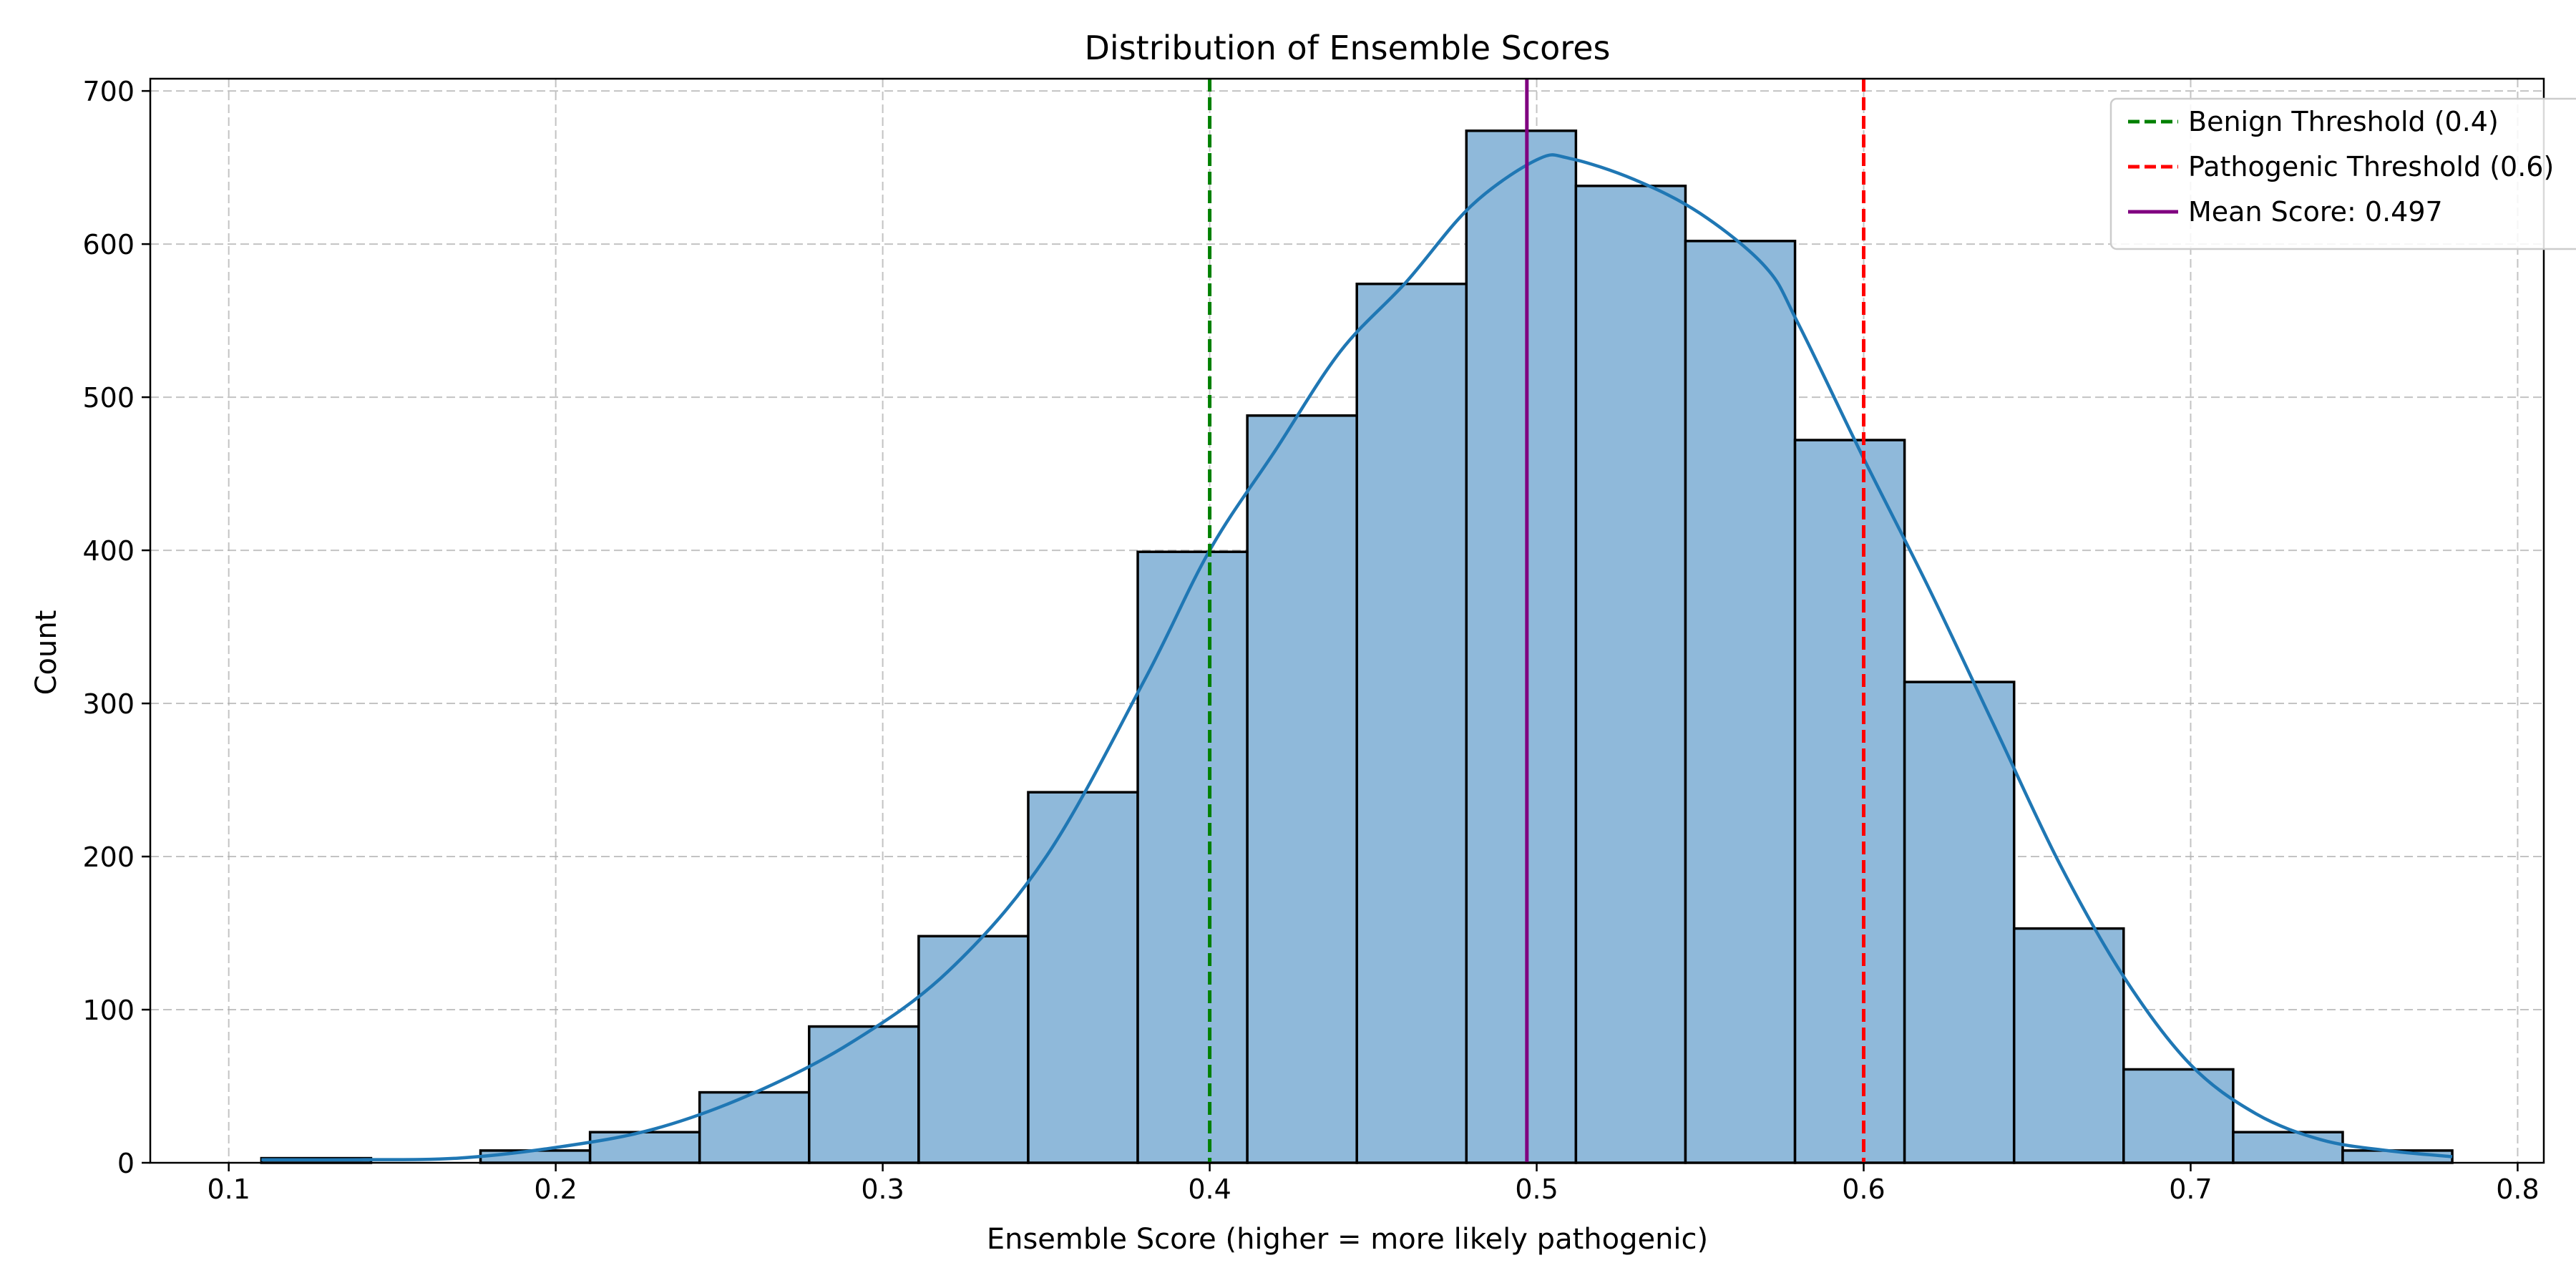 The image size is (2576, 1288). I want to click on y-tick-label: 100, so click(108, 1010).